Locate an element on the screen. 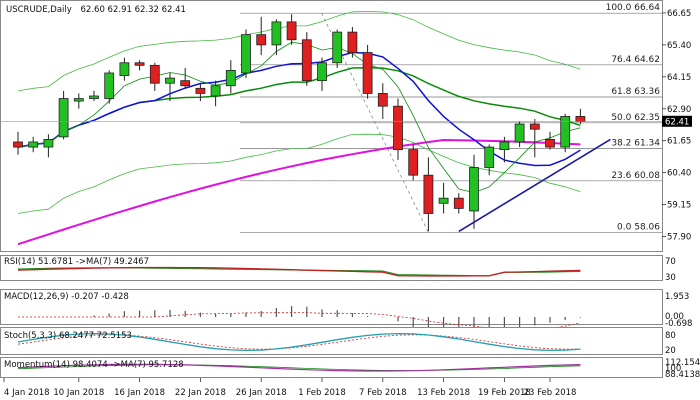 This screenshot has height=400, width=700. momentum-ma-line is located at coordinates (299, 367).